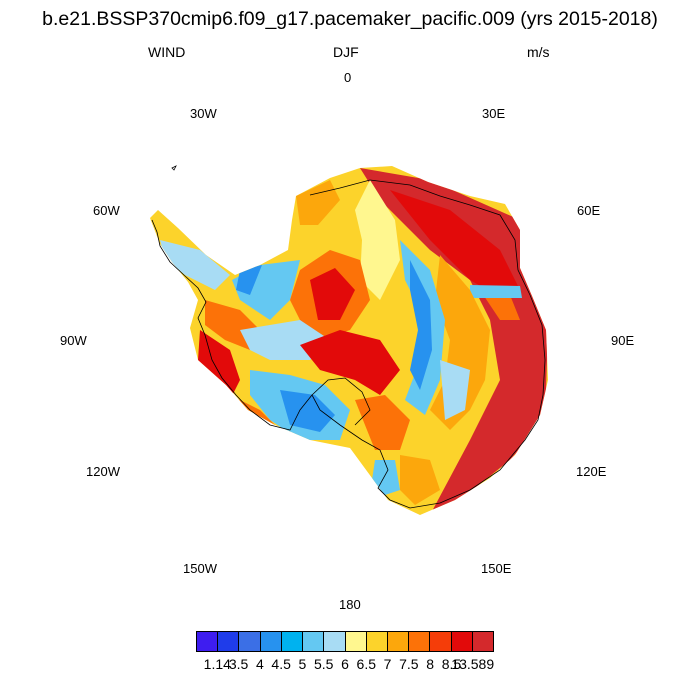  Describe the element at coordinates (494, 113) in the screenshot. I see `lon-label-30e: 30E` at that location.